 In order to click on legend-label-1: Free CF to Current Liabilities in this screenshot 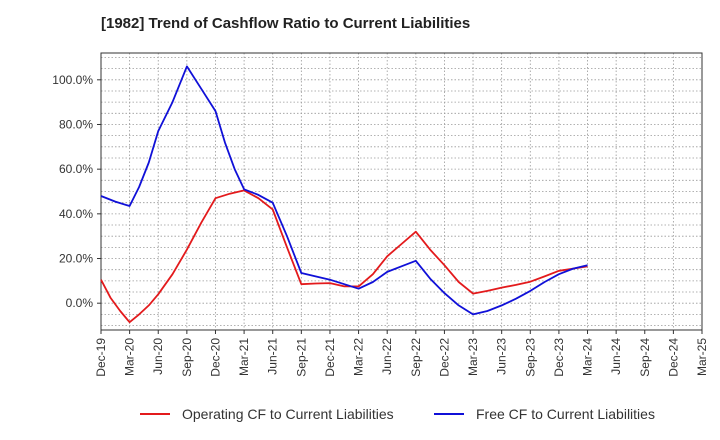, I will do `click(565, 414)`.